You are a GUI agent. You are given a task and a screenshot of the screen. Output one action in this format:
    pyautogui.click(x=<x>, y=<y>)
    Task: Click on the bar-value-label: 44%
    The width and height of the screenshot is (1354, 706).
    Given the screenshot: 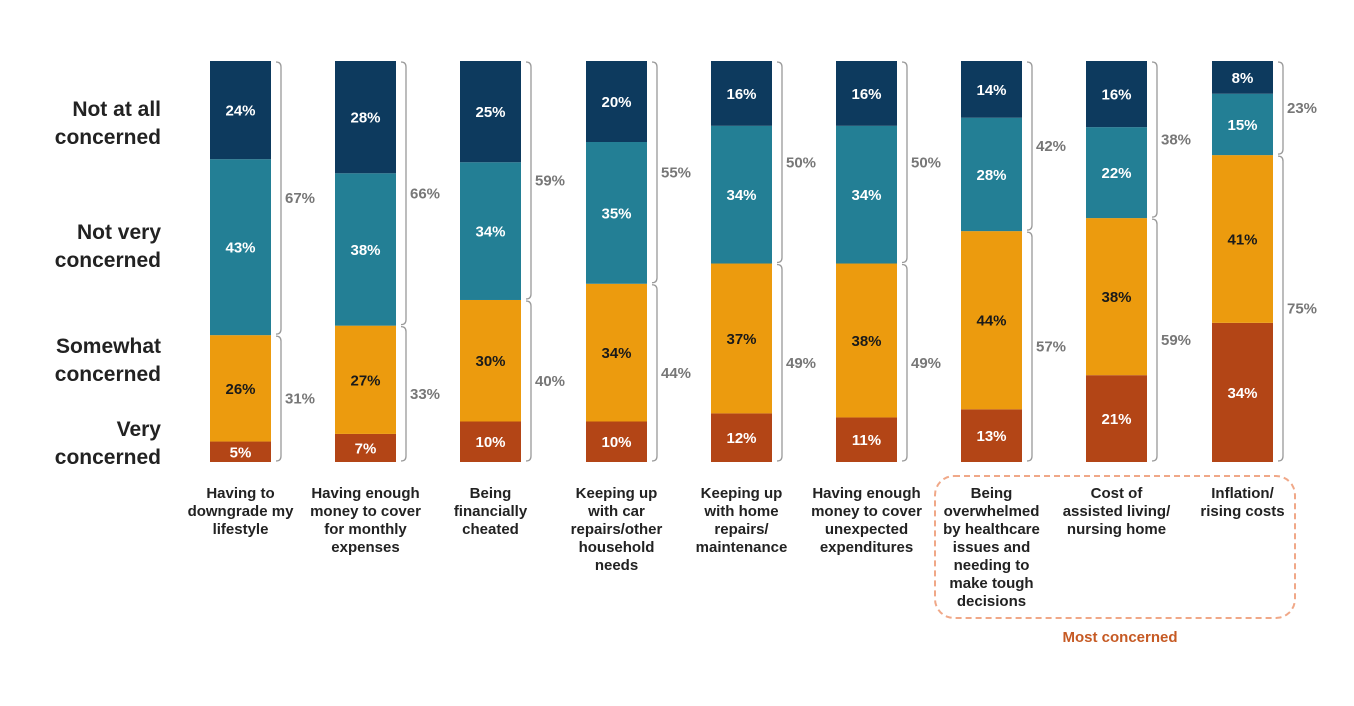 What is the action you would take?
    pyautogui.click(x=991, y=321)
    